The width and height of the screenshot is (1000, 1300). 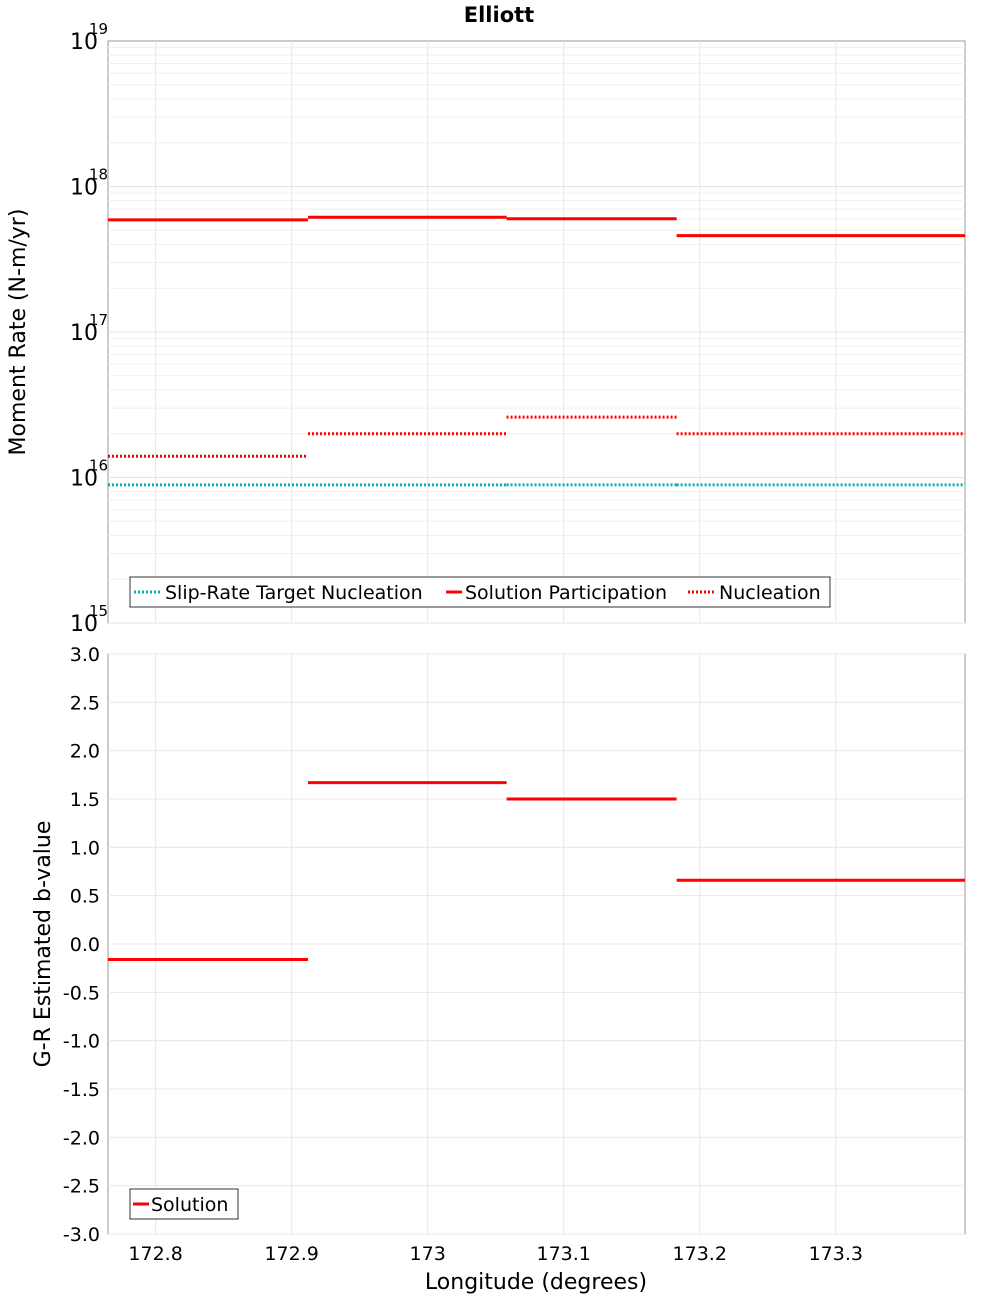 What do you see at coordinates (499, 15) in the screenshot?
I see `chart-title: Elliott` at bounding box center [499, 15].